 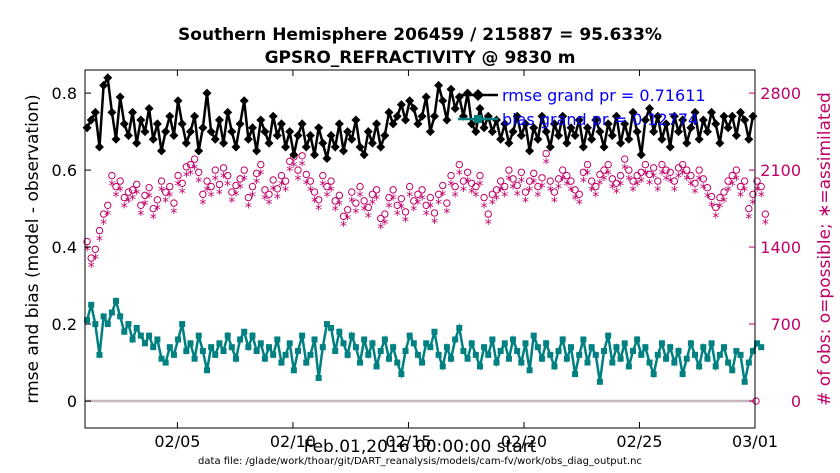 What do you see at coordinates (33, 248) in the screenshot?
I see `y-axis-left-label: rmse and bias (model - observation)` at bounding box center [33, 248].